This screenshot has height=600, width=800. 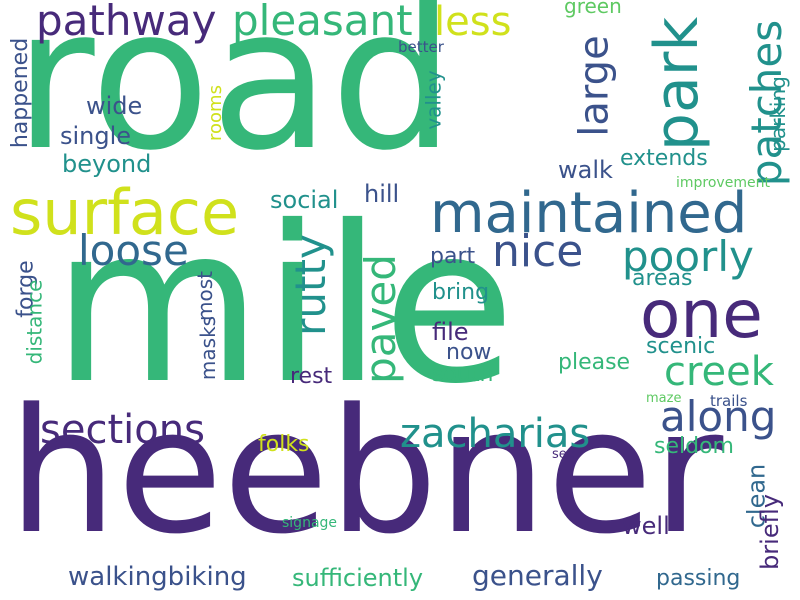 I want to click on word-trails: trails, so click(x=729, y=401).